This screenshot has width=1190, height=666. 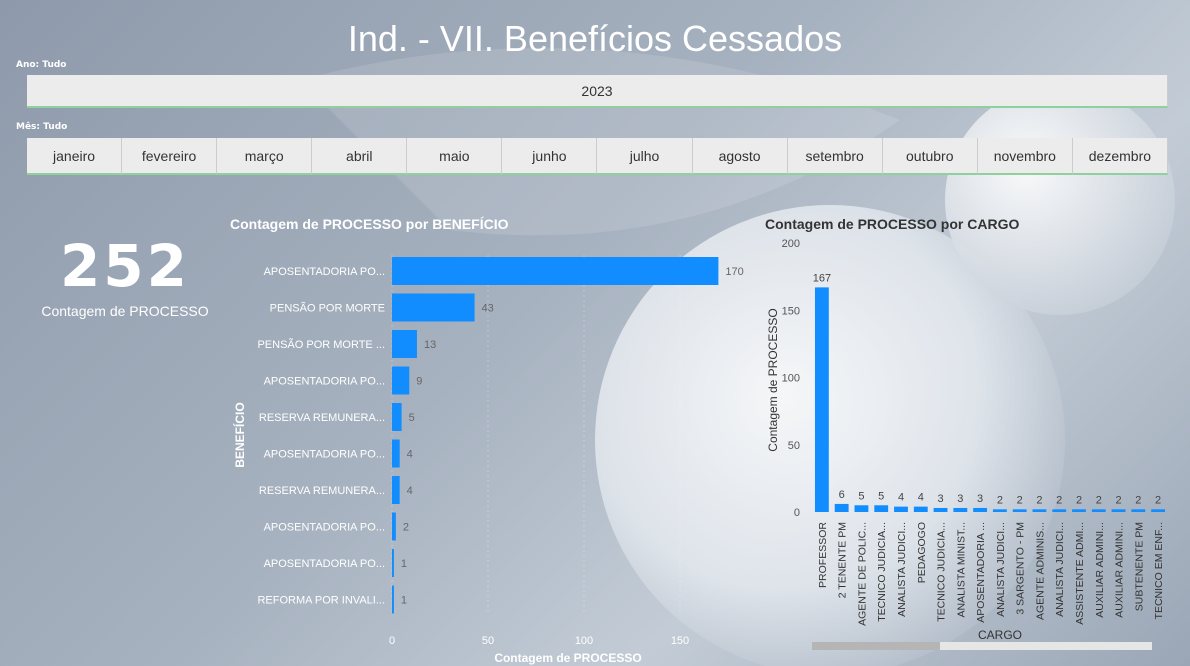 What do you see at coordinates (75, 156) in the screenshot?
I see `slicer-option: janeiro` at bounding box center [75, 156].